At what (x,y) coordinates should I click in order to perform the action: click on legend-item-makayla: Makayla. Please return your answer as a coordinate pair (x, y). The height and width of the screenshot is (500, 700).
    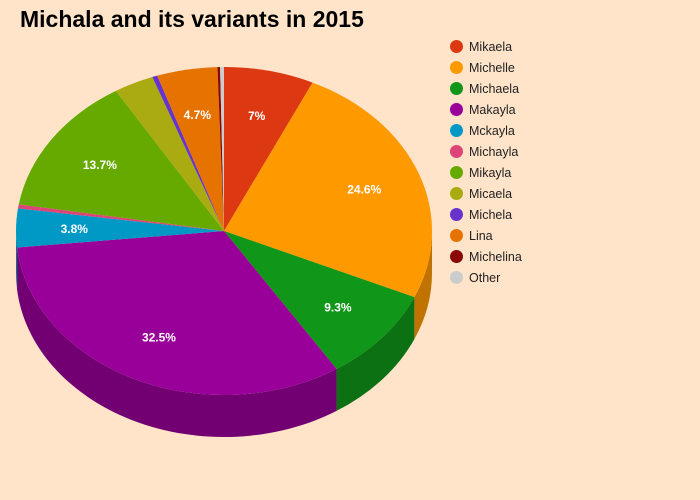
    Looking at the image, I should click on (486, 109).